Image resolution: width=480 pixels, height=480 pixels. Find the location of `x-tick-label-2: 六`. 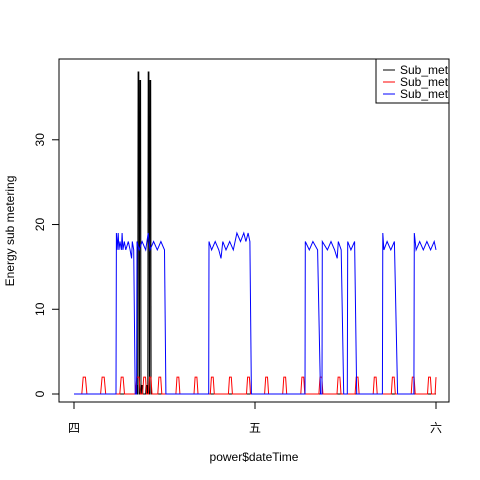

x-tick-label-2: 六 is located at coordinates (436, 428).